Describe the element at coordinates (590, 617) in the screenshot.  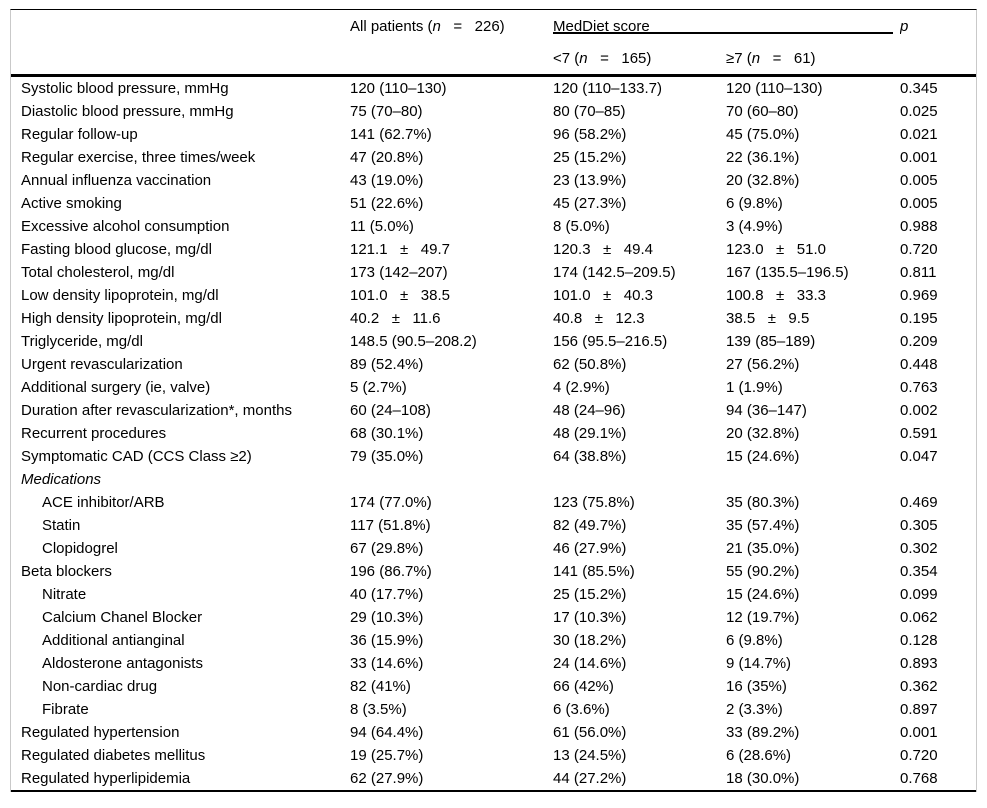
I see `cell-meddiet-lt7: 17 (10.3%)` at that location.